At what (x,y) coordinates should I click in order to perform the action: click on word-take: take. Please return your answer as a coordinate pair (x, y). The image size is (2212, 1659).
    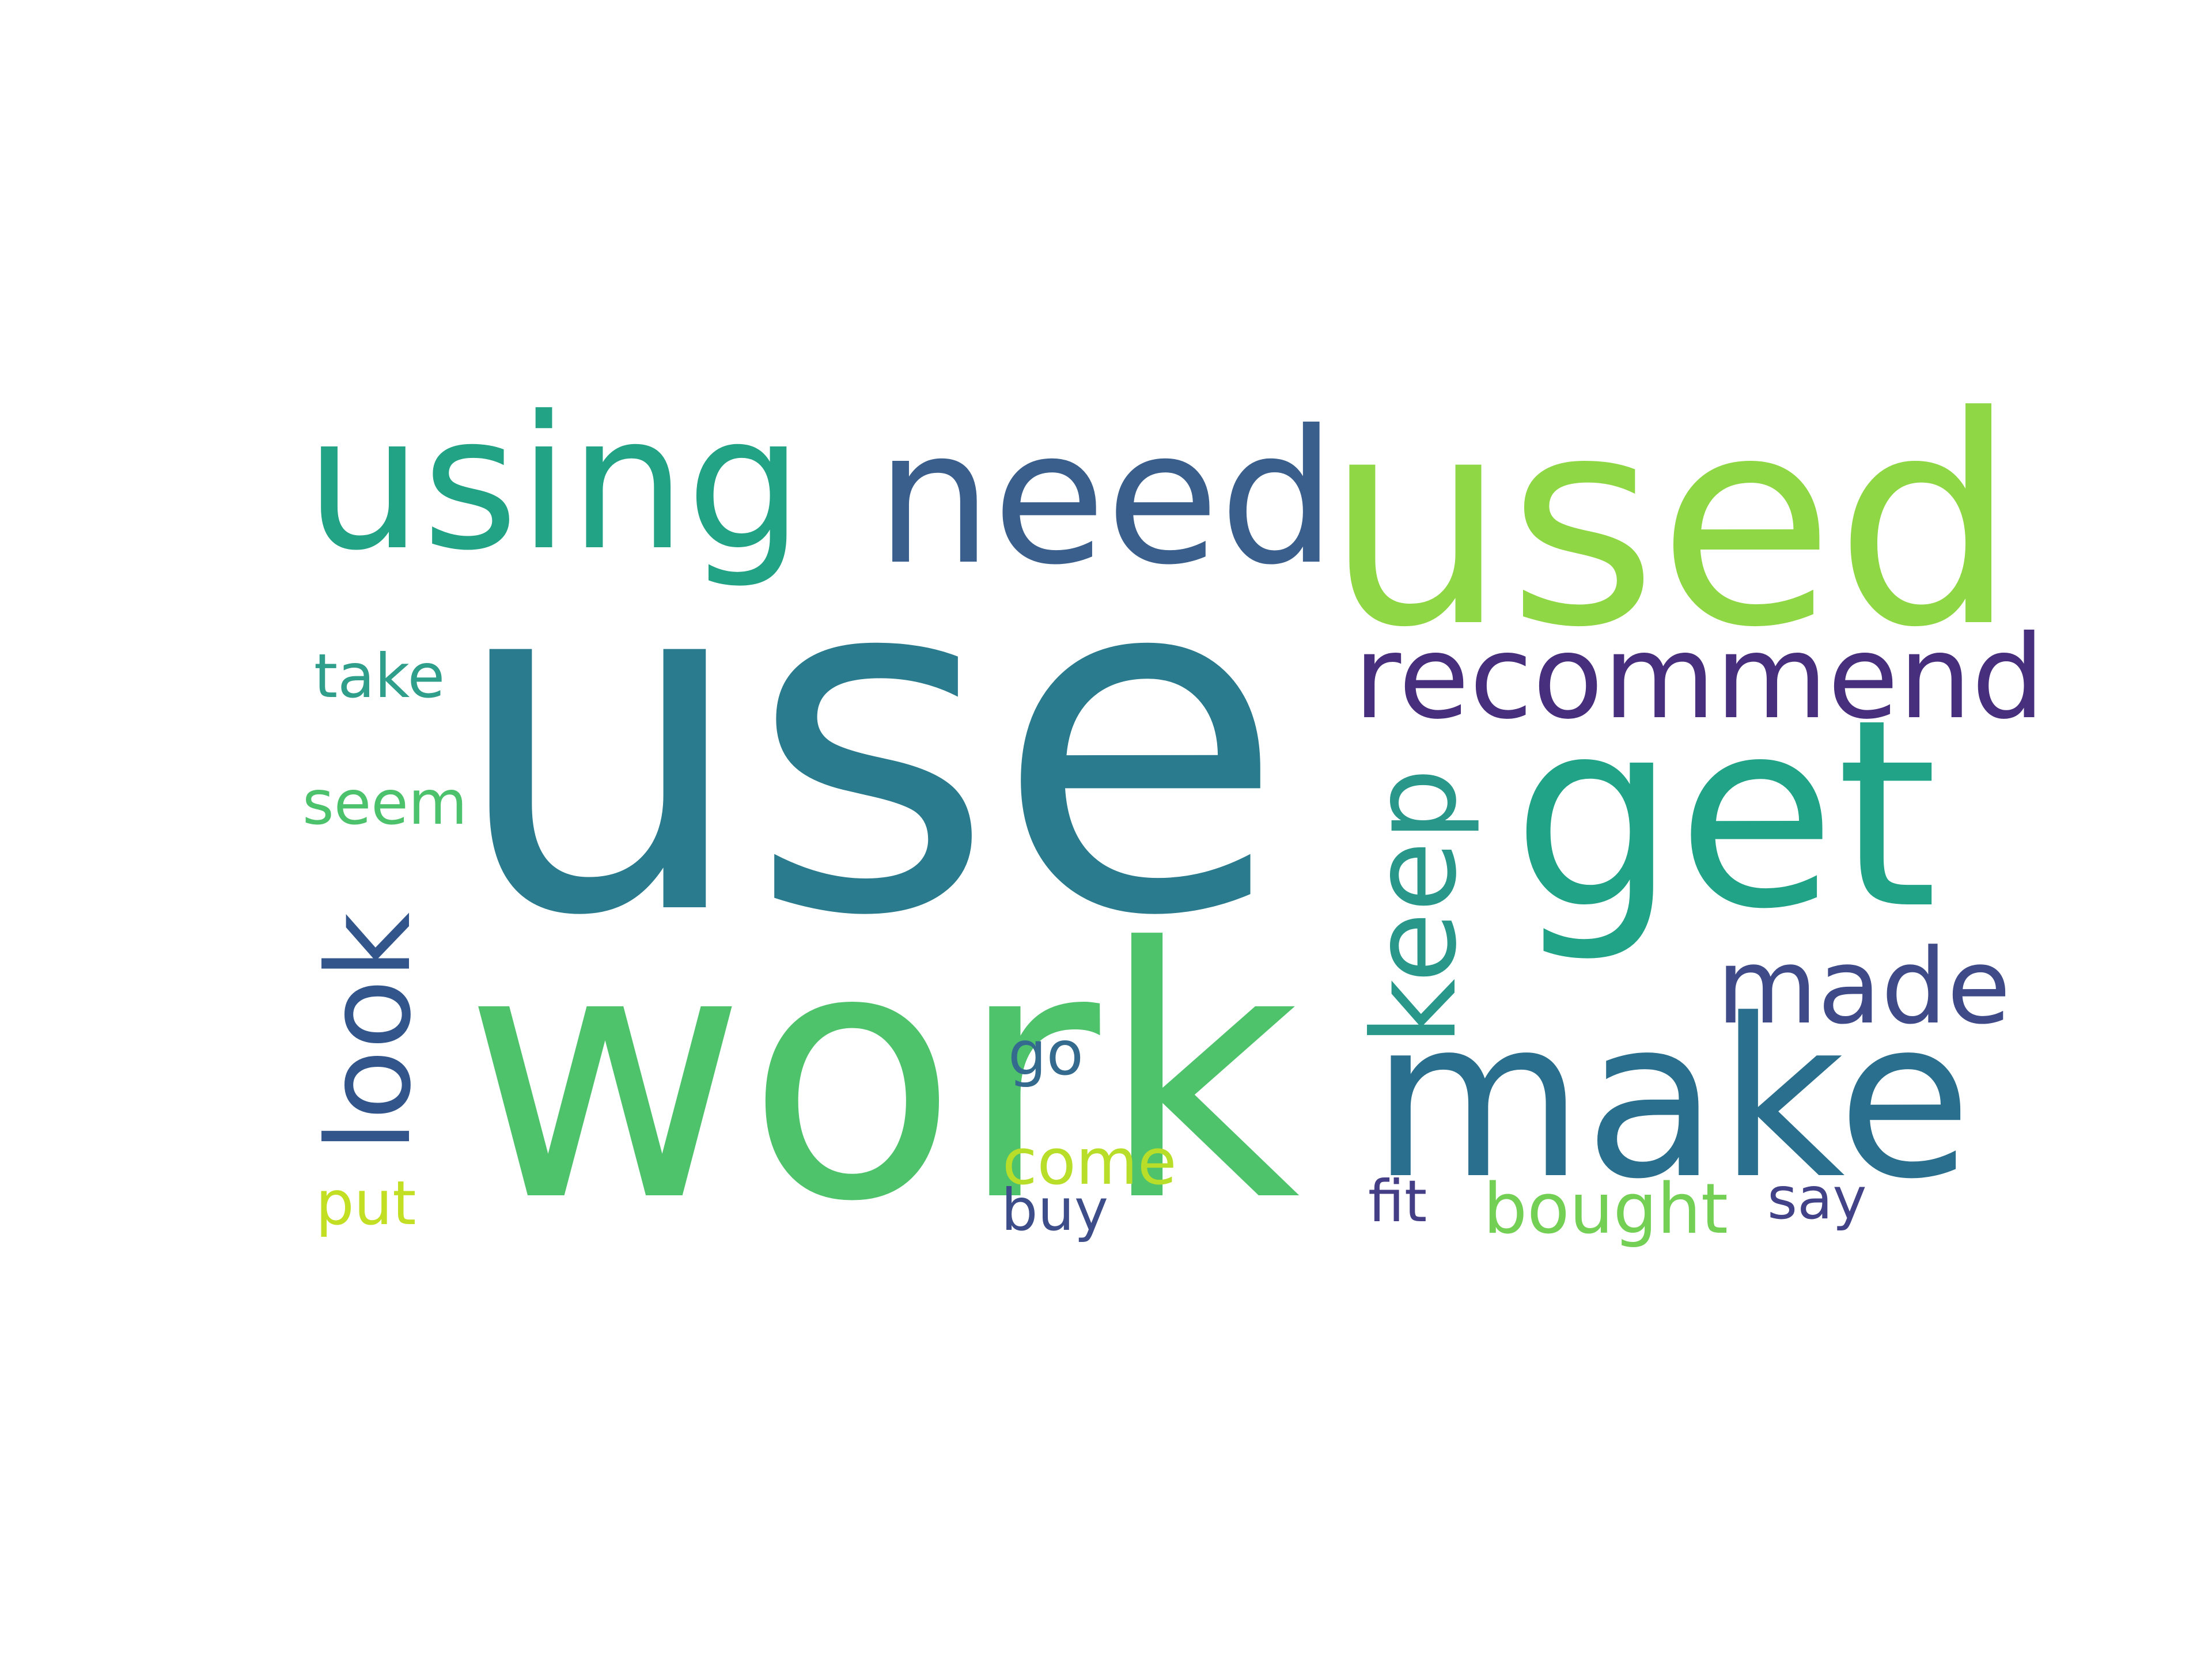
    Looking at the image, I should click on (379, 676).